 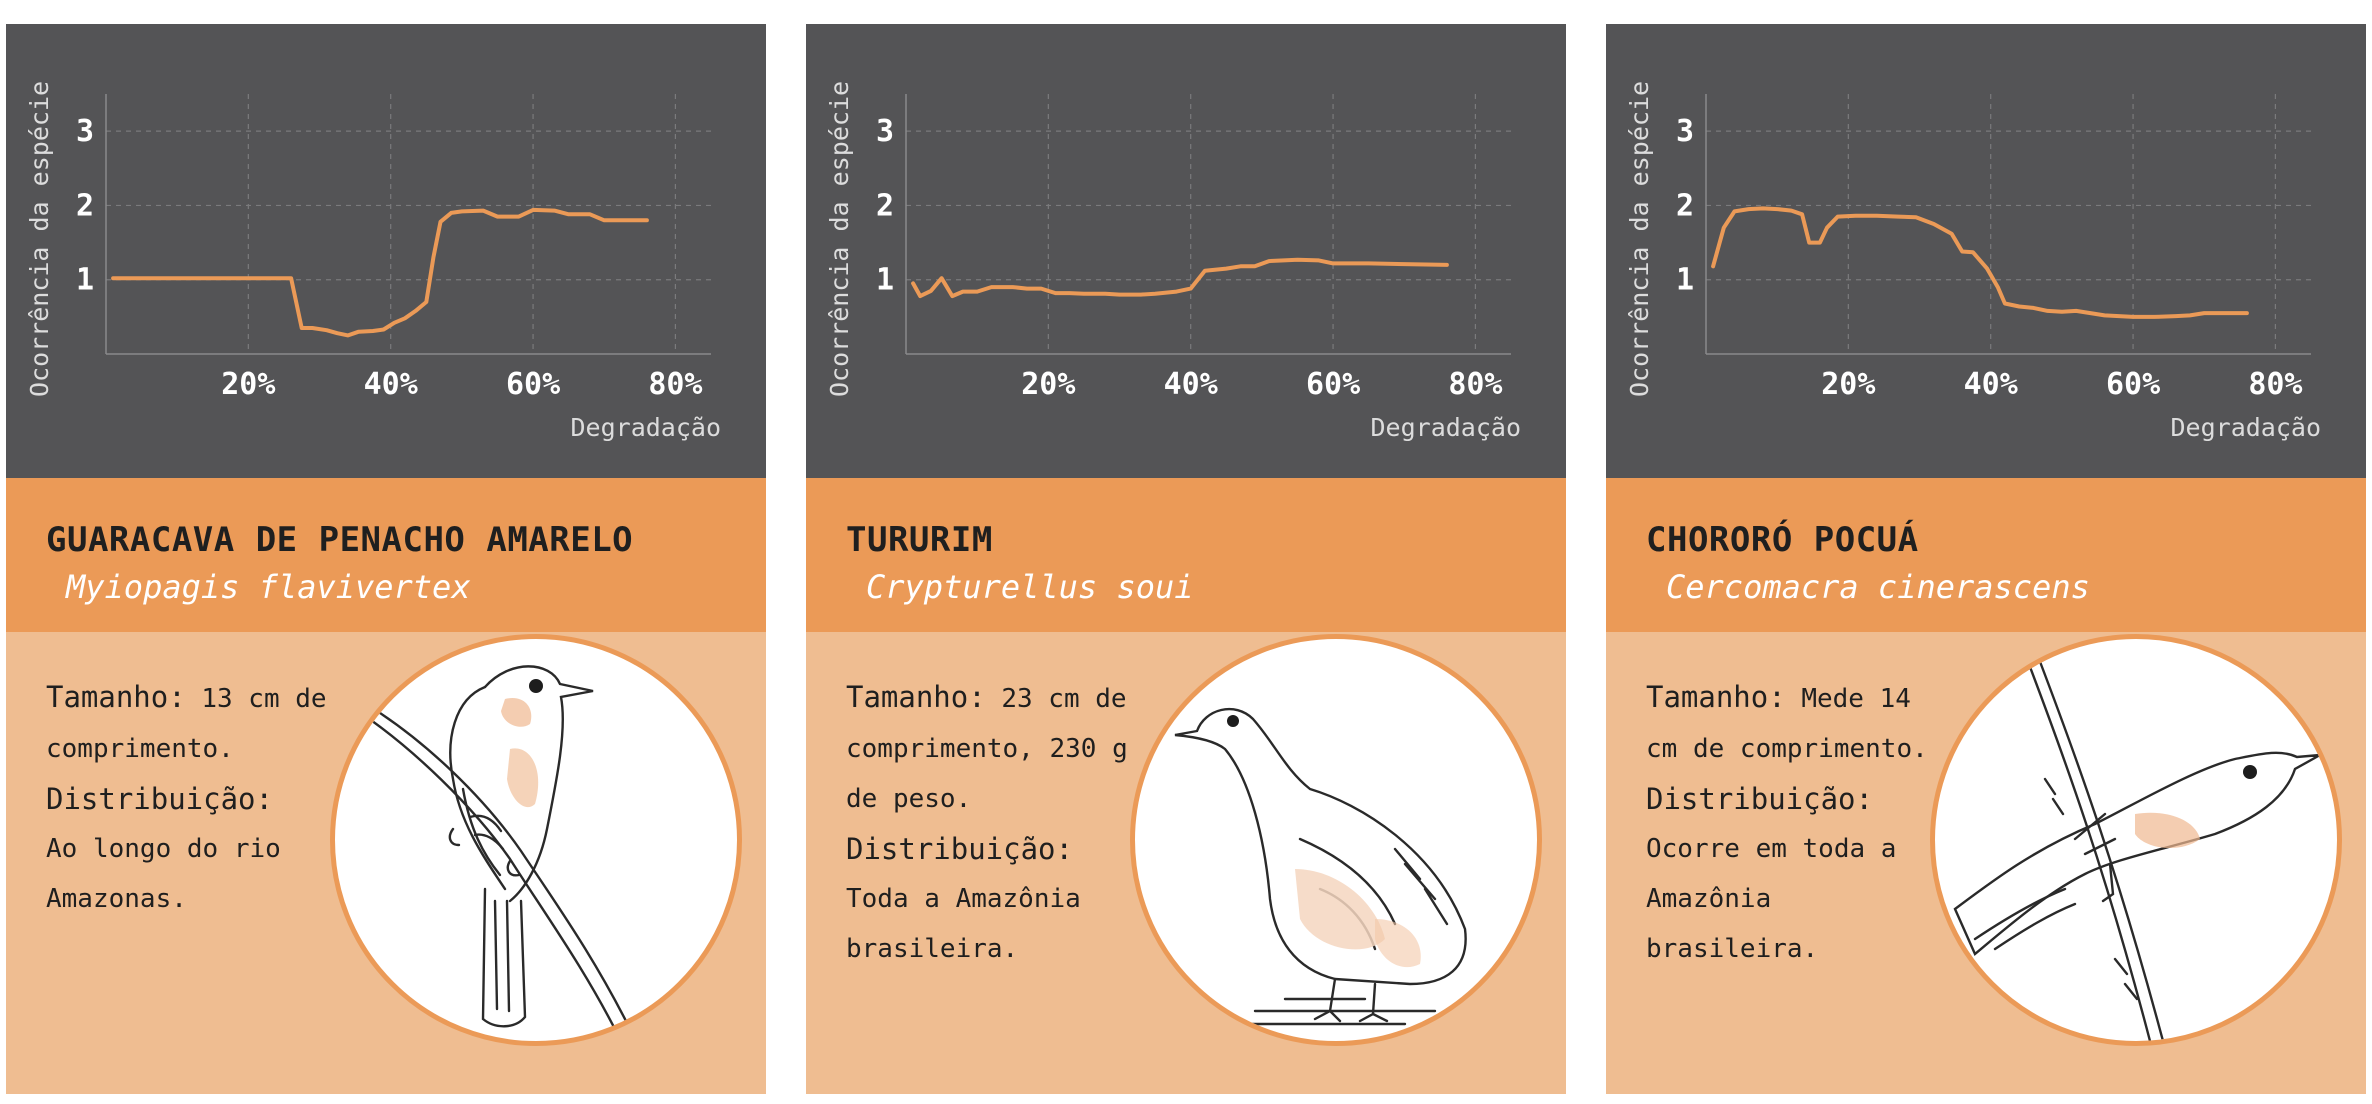 What do you see at coordinates (2137, 849) in the screenshot?
I see `antbird-on-branch-icon` at bounding box center [2137, 849].